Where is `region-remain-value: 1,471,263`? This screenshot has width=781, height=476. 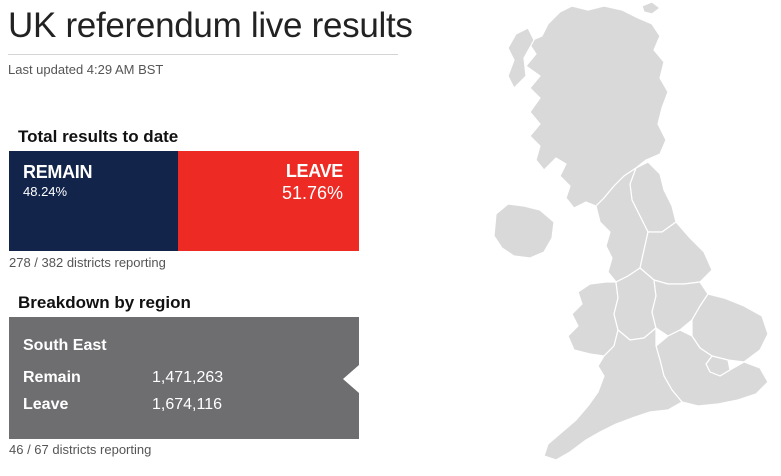
region-remain-value: 1,471,263 is located at coordinates (188, 377).